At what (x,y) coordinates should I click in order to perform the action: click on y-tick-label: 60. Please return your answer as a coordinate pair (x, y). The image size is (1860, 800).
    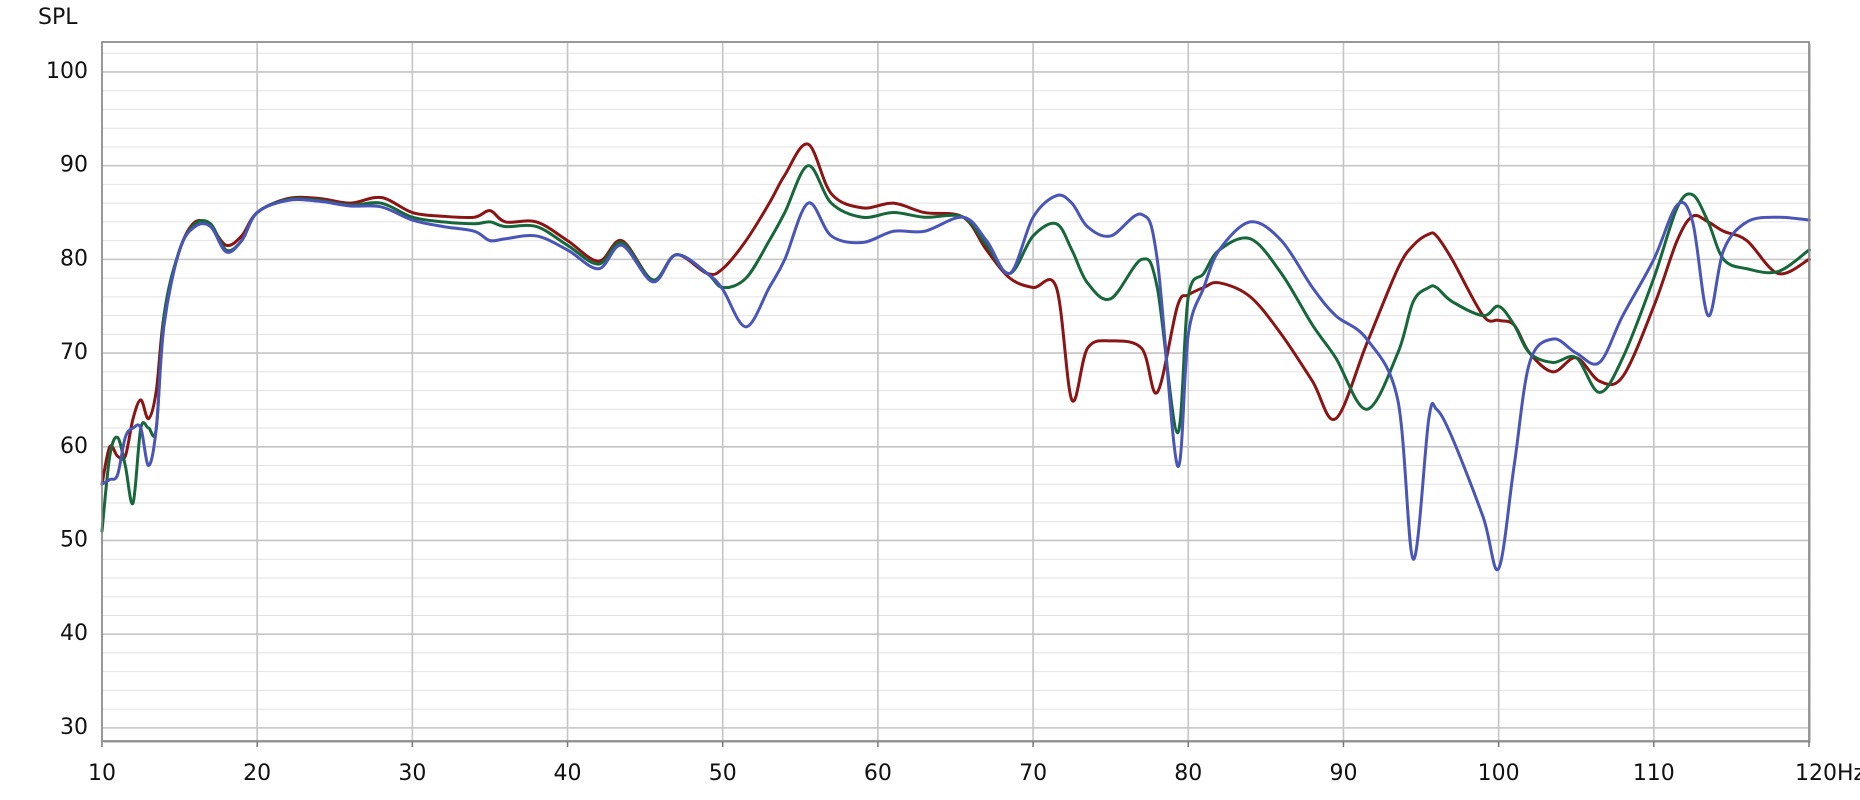
    Looking at the image, I should click on (74, 446).